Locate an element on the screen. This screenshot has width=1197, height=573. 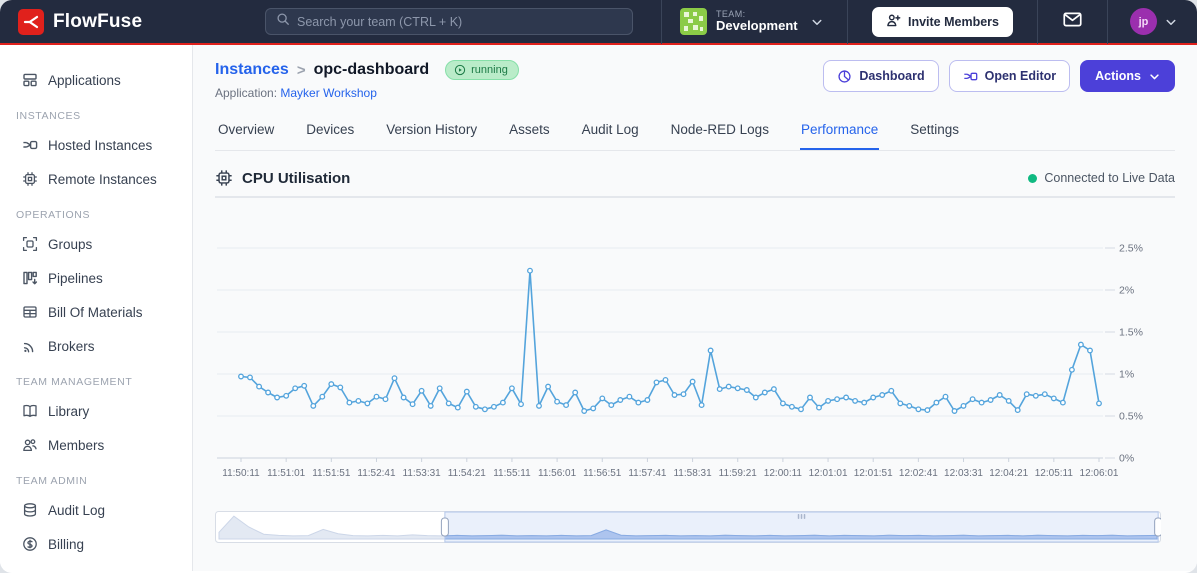
tab-performance: Performance is located at coordinates (839, 133).